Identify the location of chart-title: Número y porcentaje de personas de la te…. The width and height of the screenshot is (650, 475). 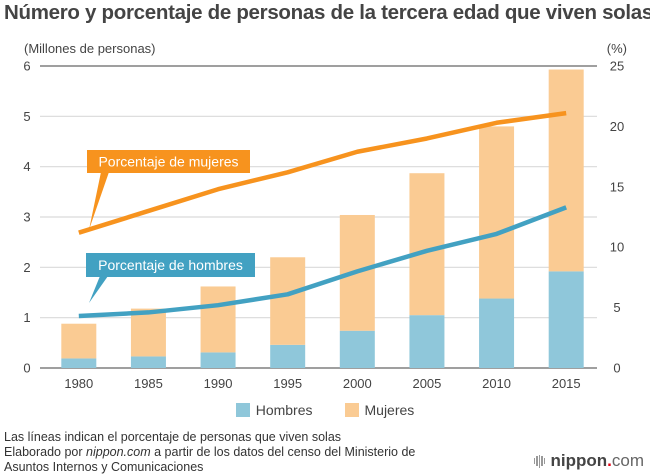
(327, 12).